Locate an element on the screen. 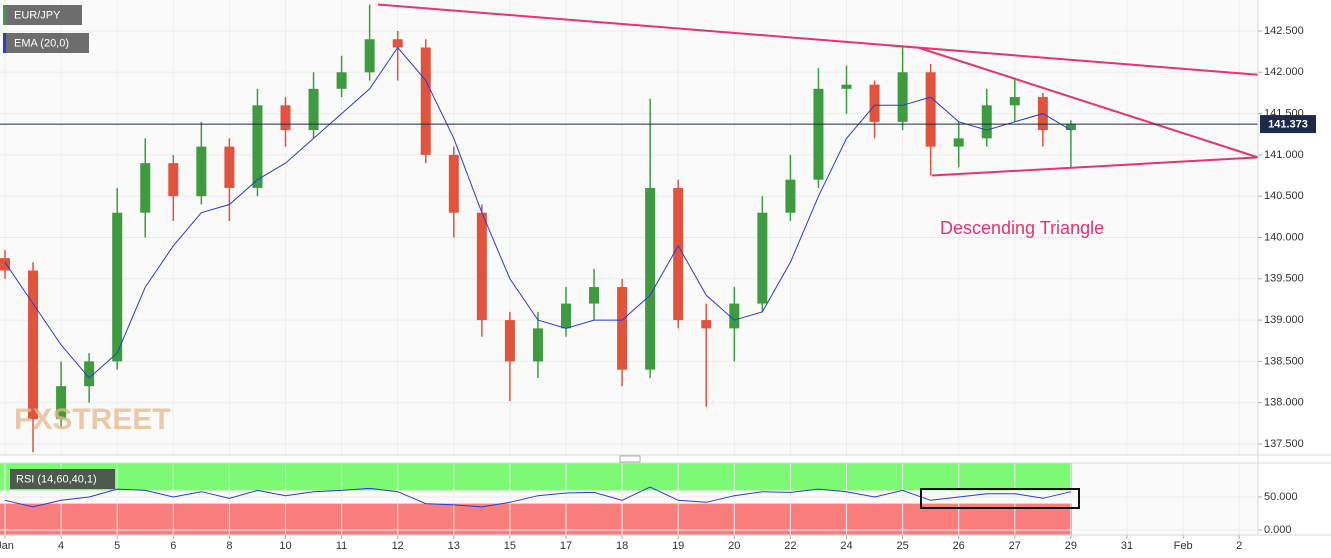 The image size is (1331, 558). x-tick-label: 27 is located at coordinates (1015, 546).